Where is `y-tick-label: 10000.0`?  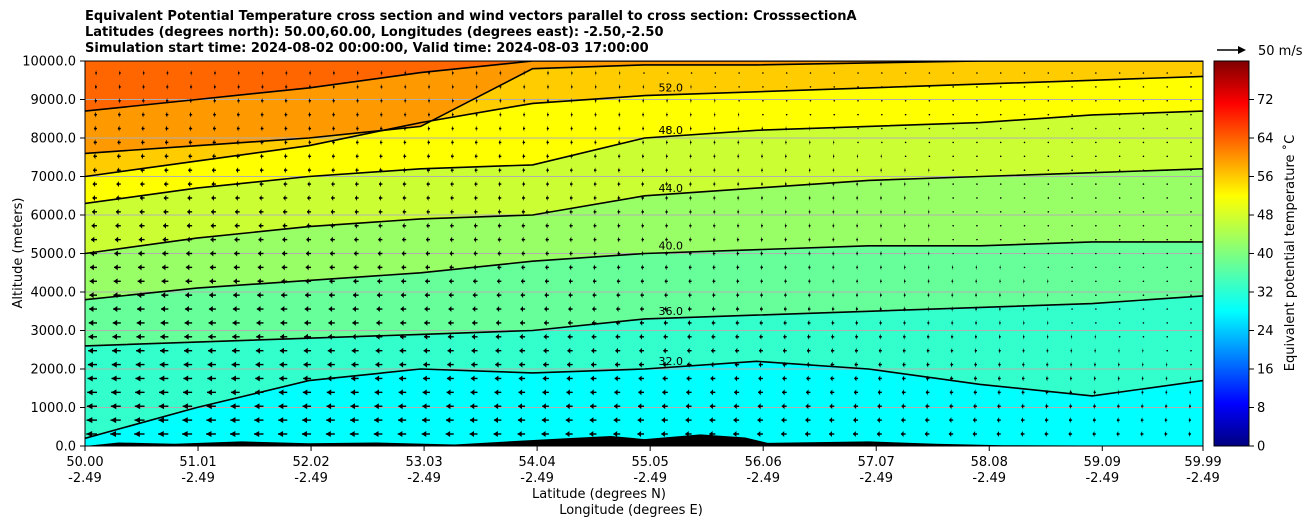
y-tick-label: 10000.0 is located at coordinates (49, 62).